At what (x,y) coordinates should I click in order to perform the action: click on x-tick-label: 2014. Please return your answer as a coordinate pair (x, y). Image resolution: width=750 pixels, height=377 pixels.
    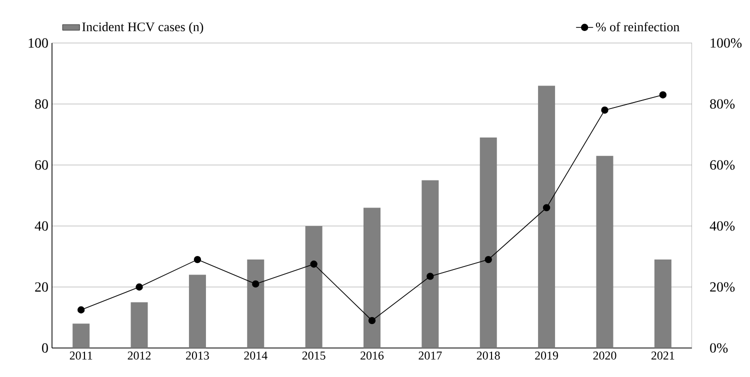
    Looking at the image, I should click on (256, 356).